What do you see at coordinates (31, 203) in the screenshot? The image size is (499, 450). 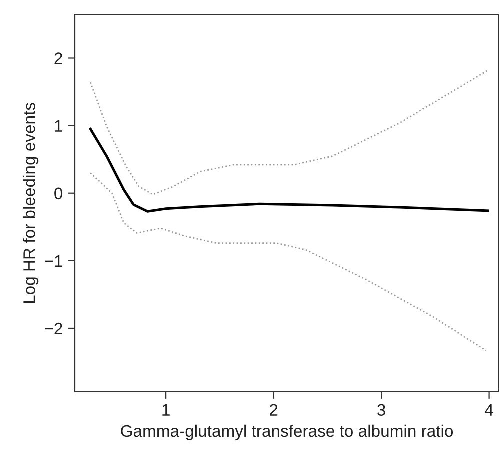 I see `y-axis-title: Log HR for bleeding events` at bounding box center [31, 203].